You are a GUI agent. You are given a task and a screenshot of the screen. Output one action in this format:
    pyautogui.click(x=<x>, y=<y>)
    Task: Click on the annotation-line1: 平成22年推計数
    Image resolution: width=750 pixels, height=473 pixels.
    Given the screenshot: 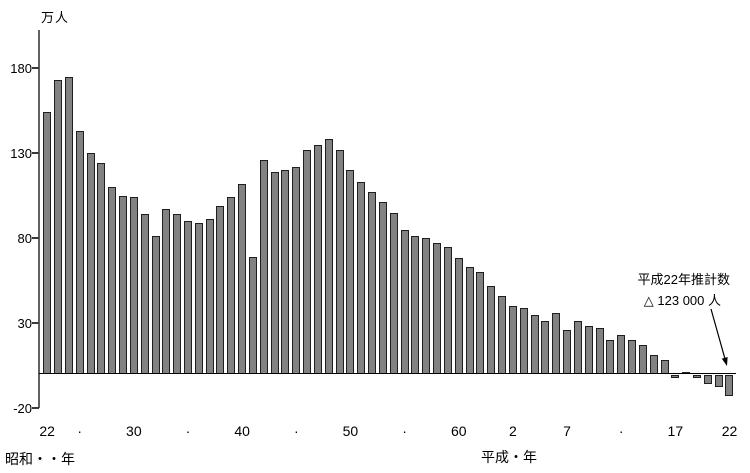 What is the action you would take?
    pyautogui.click(x=683, y=279)
    